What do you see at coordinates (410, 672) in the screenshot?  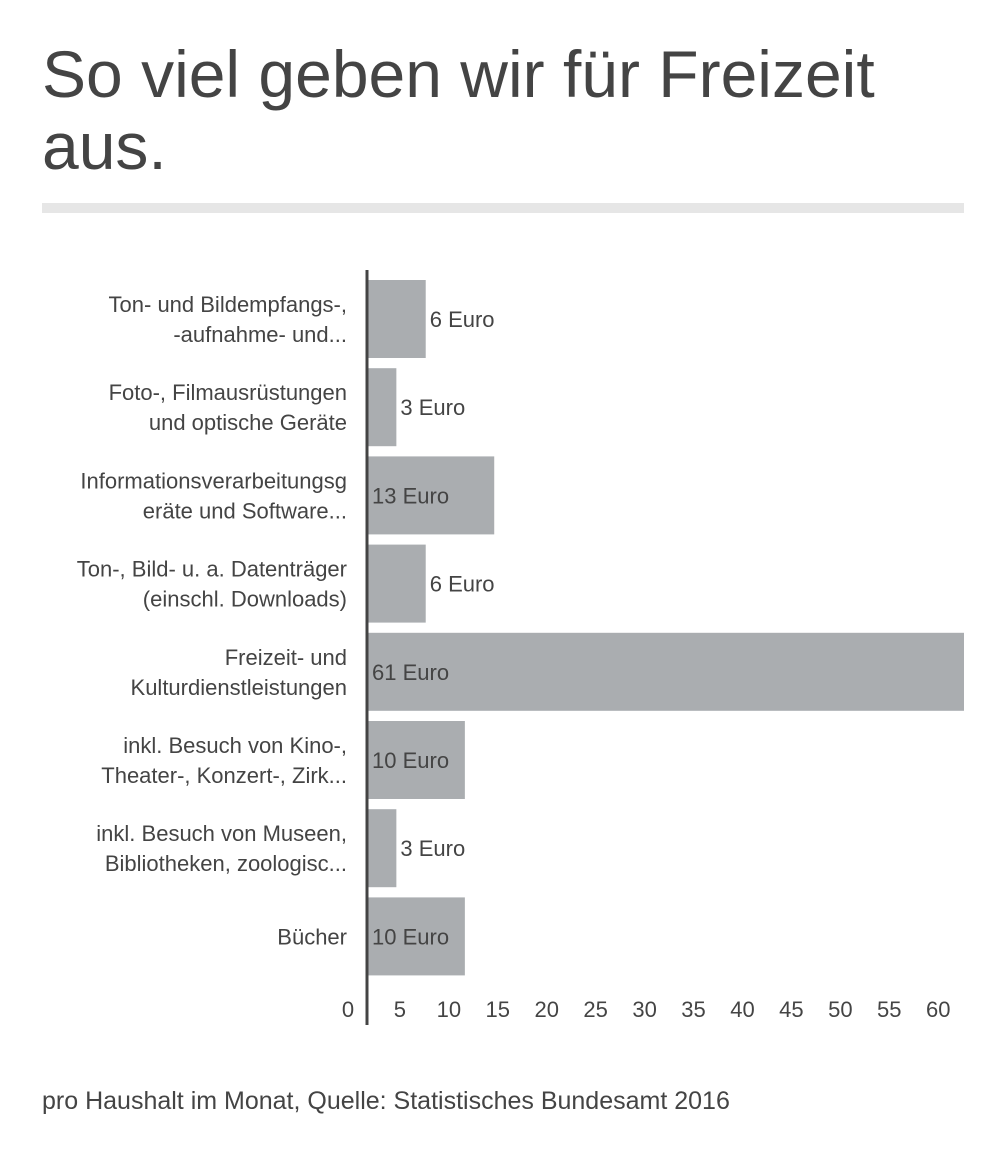 I see `data-label-4: 61 Euro` at bounding box center [410, 672].